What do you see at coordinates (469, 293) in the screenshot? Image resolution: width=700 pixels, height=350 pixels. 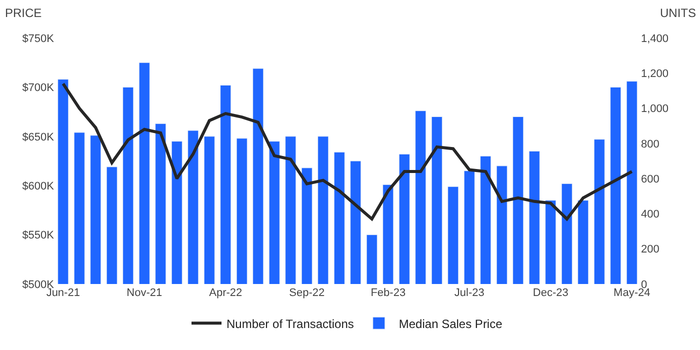 I see `x-tick-label: Jul-23` at bounding box center [469, 293].